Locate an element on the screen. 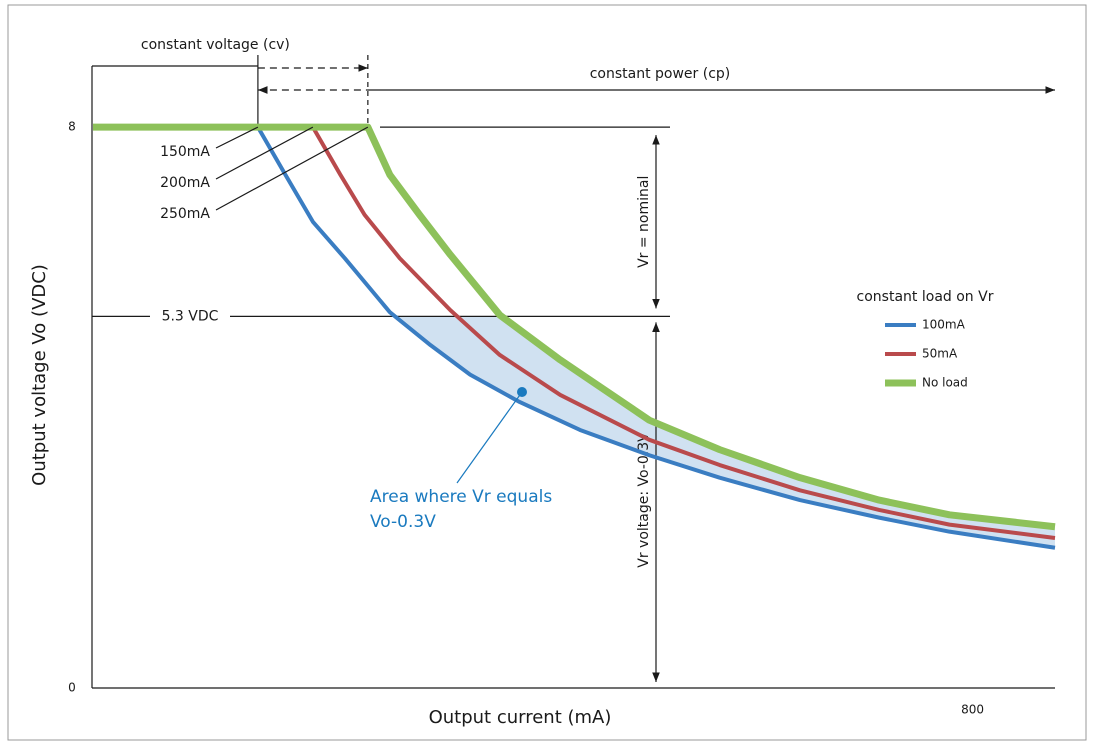 The height and width of the screenshot is (751, 1095). area-label: Vo-0.3V is located at coordinates (403, 522).